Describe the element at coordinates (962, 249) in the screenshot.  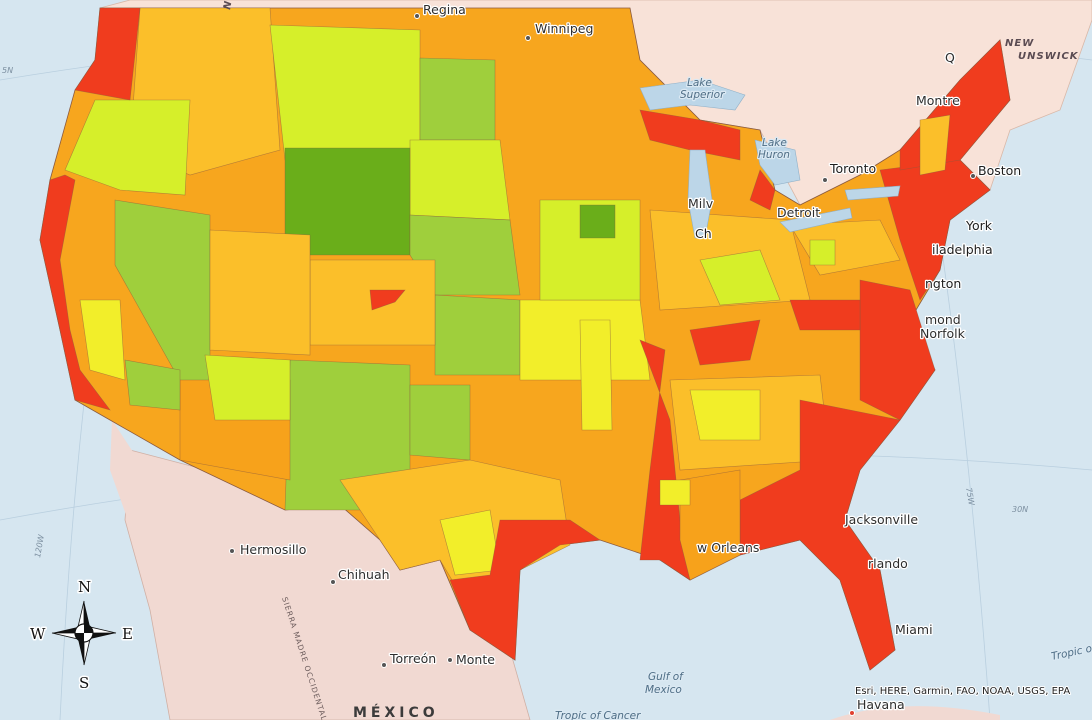
I see `city-label: iladelphia` at that location.